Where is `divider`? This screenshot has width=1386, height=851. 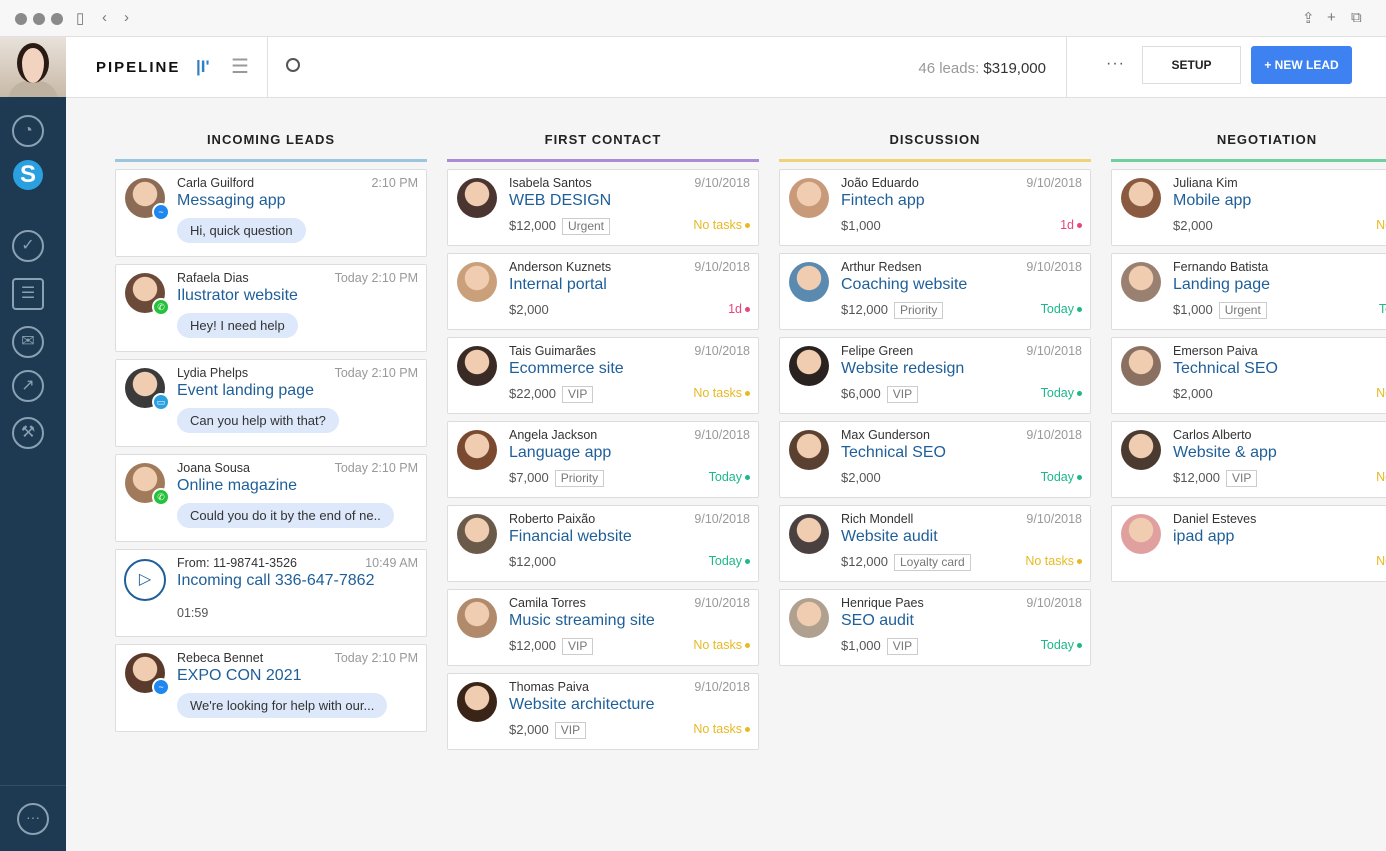 divider is located at coordinates (267, 67).